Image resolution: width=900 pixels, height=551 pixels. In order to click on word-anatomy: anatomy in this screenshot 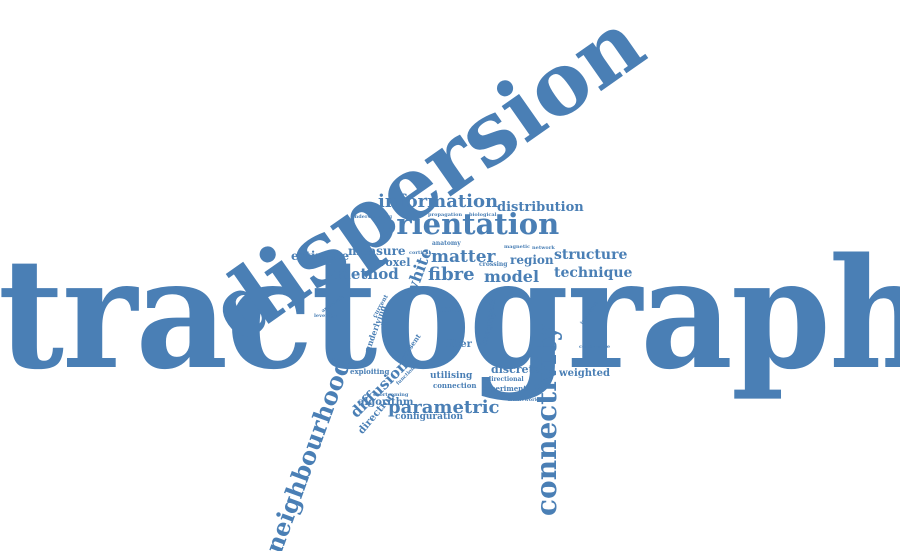, I will do `click(446, 243)`.